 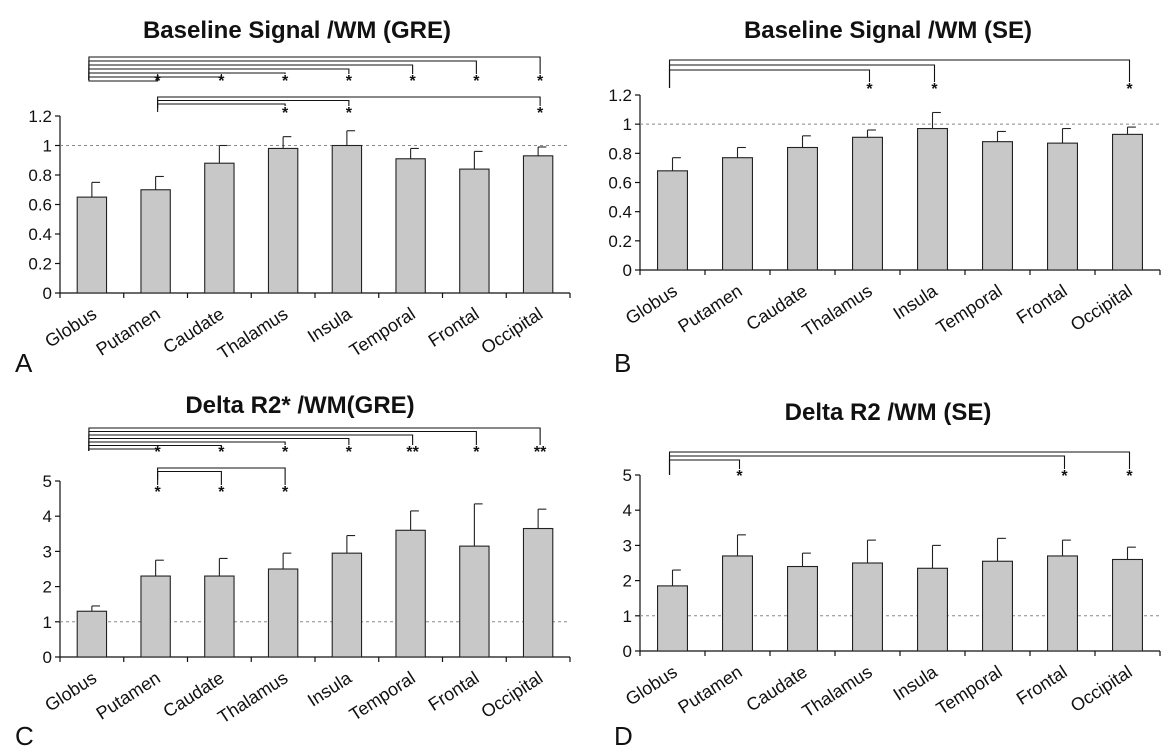 I want to click on panel-letter: D, so click(x=623, y=735).